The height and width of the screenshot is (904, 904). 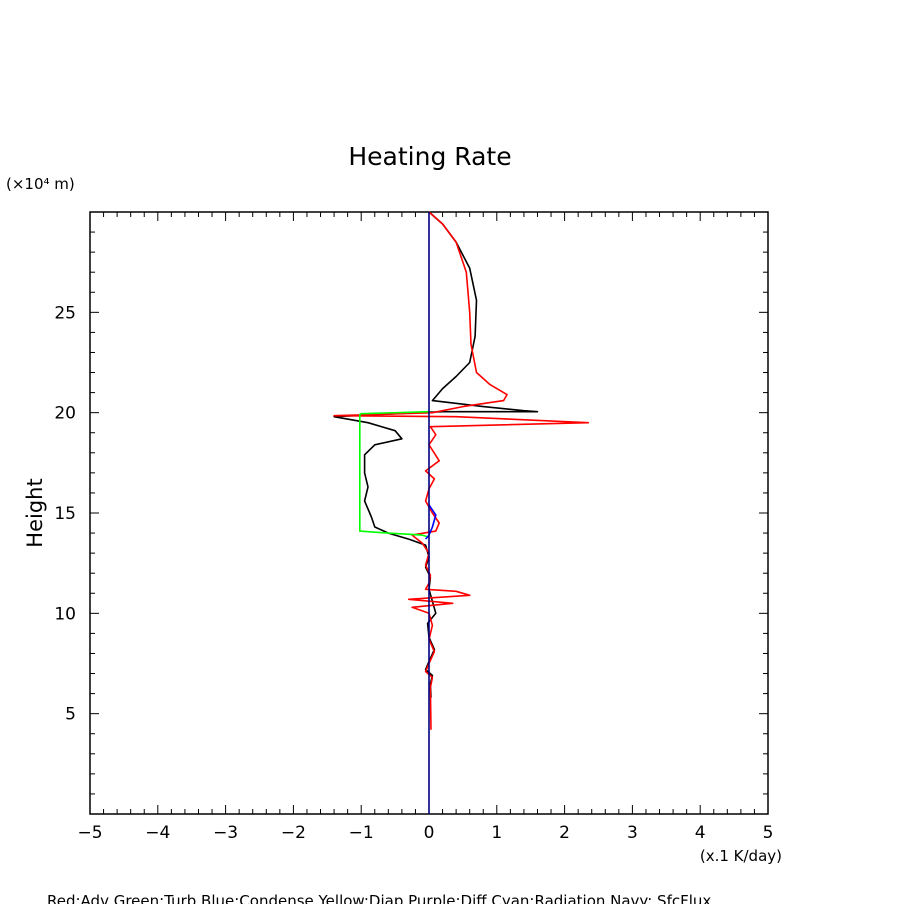 What do you see at coordinates (40, 184) in the screenshot?
I see `y-unit-label: (×10⁴ m)` at bounding box center [40, 184].